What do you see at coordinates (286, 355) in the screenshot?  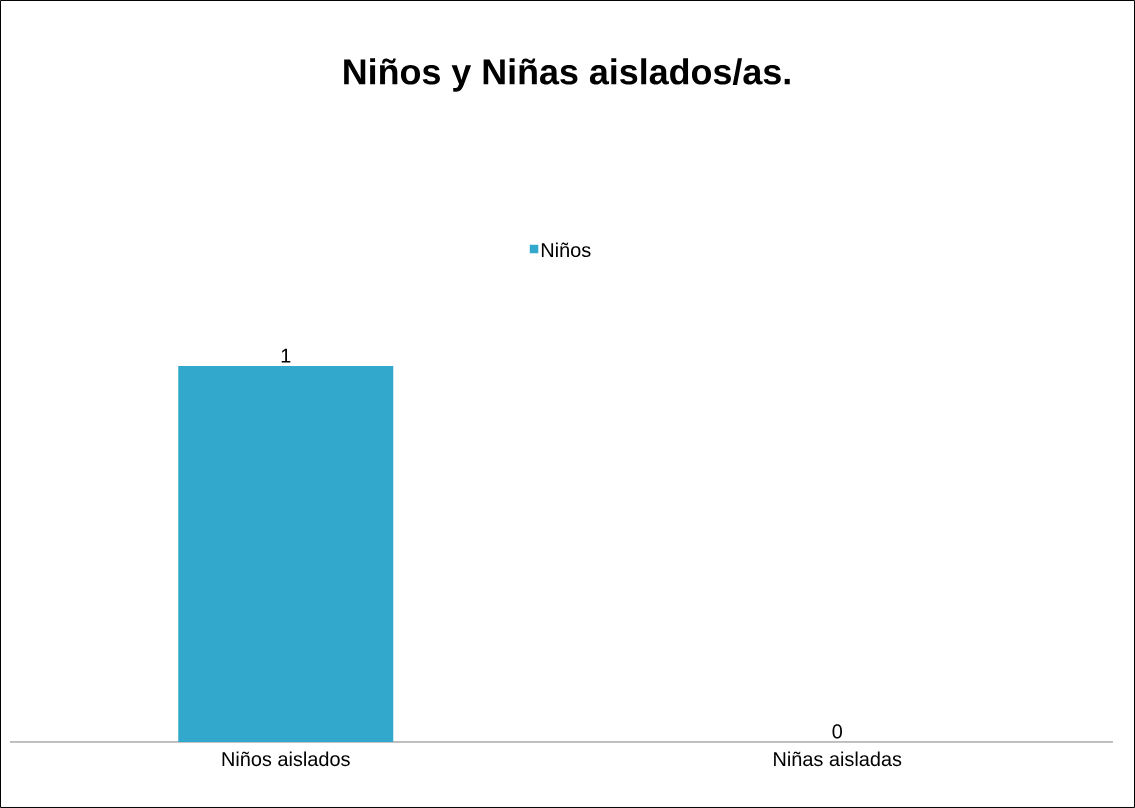 I see `data-label: 1` at bounding box center [286, 355].